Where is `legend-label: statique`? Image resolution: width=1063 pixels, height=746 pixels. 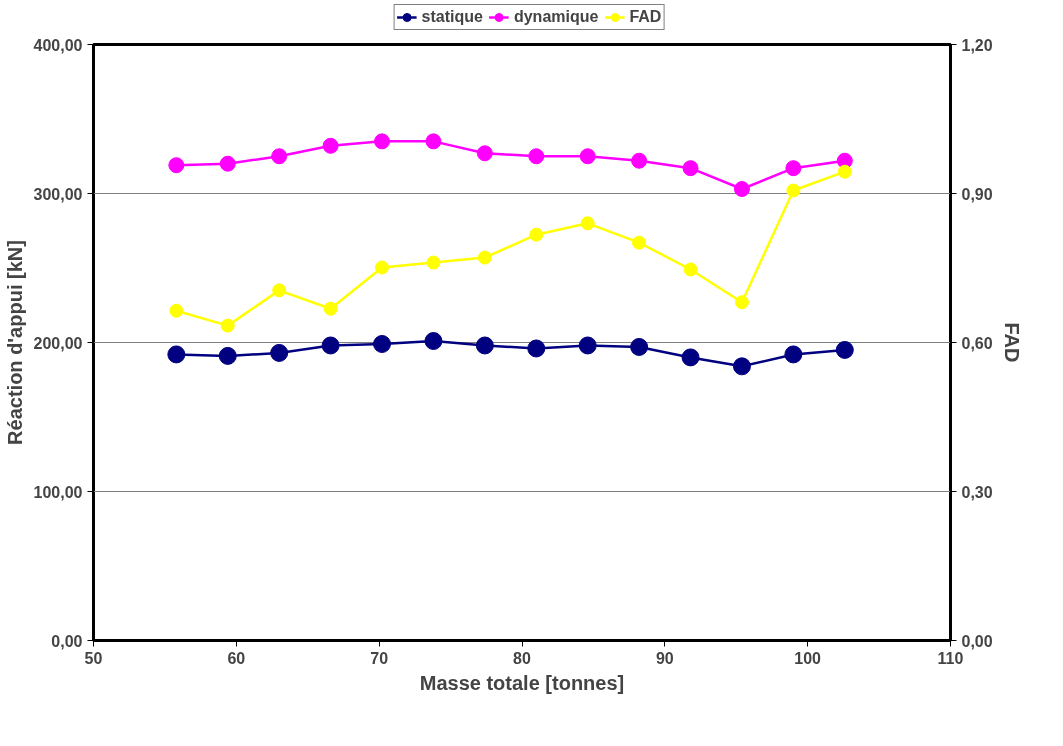 legend-label: statique is located at coordinates (452, 17).